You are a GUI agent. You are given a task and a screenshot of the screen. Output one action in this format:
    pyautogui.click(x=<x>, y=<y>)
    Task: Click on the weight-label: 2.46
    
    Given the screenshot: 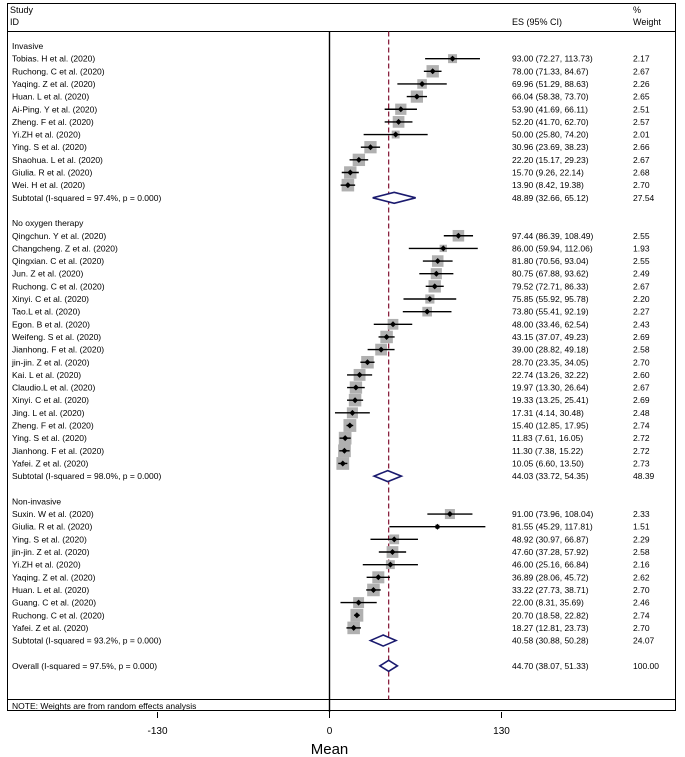 What is the action you would take?
    pyautogui.click(x=641, y=603)
    